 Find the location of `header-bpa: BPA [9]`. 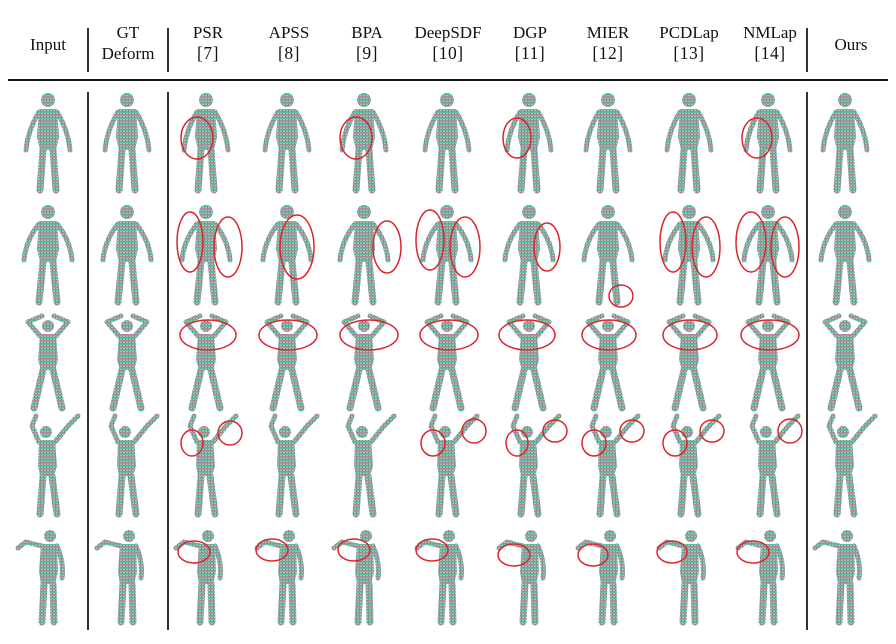

header-bpa: BPA [9] is located at coordinates (367, 43).